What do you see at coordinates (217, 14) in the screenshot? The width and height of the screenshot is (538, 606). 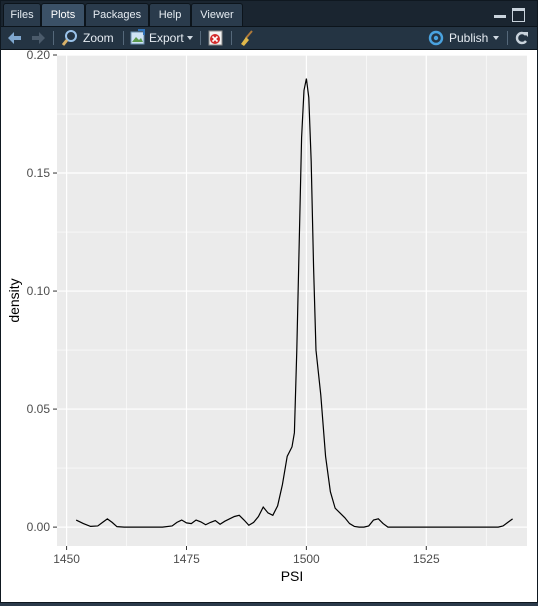 I see `tab-viewer: Viewer` at bounding box center [217, 14].